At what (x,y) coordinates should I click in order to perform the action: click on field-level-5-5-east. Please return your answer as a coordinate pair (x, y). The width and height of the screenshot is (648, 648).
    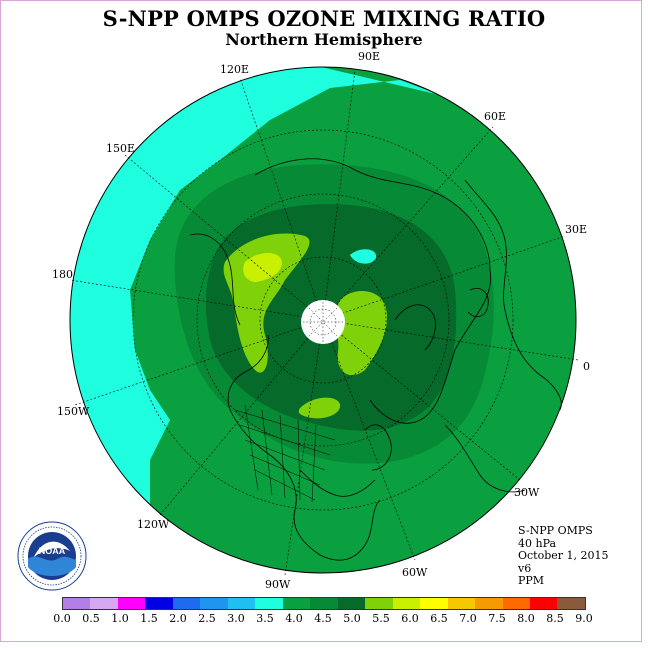
    Looking at the image, I should click on (362, 333).